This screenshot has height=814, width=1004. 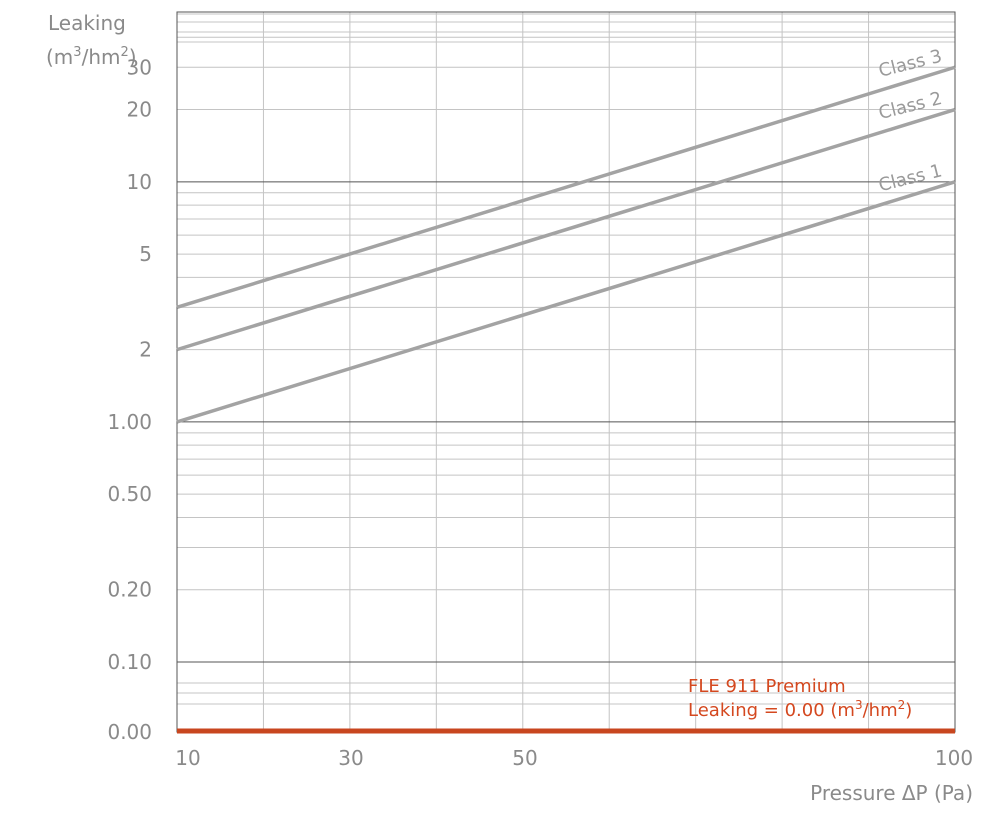 What do you see at coordinates (350, 758) in the screenshot?
I see `x-tick-label: 30` at bounding box center [350, 758].